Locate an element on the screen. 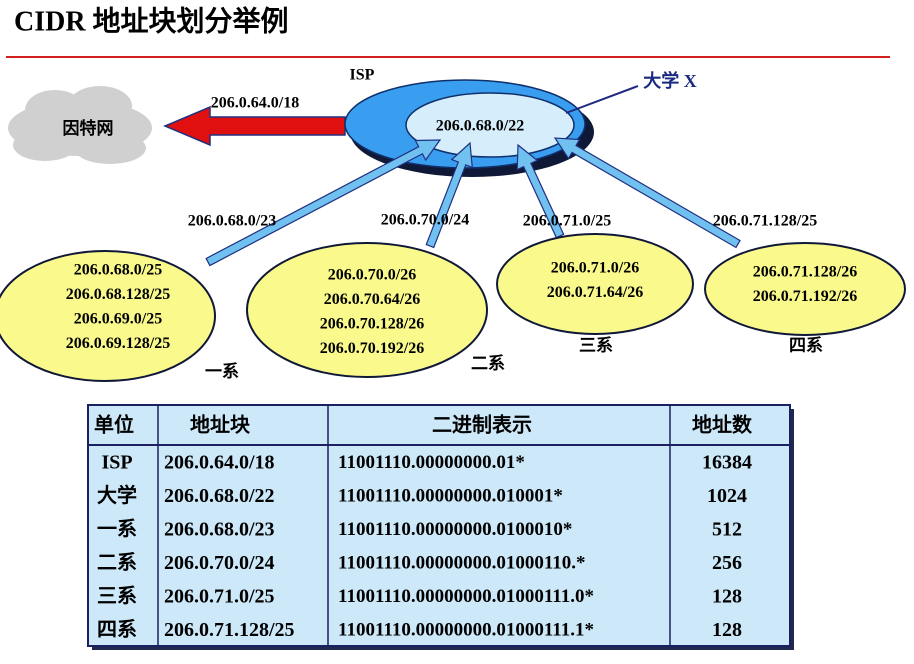 The height and width of the screenshot is (664, 914). subnet: 206.0.69.0/25 is located at coordinates (118, 319).